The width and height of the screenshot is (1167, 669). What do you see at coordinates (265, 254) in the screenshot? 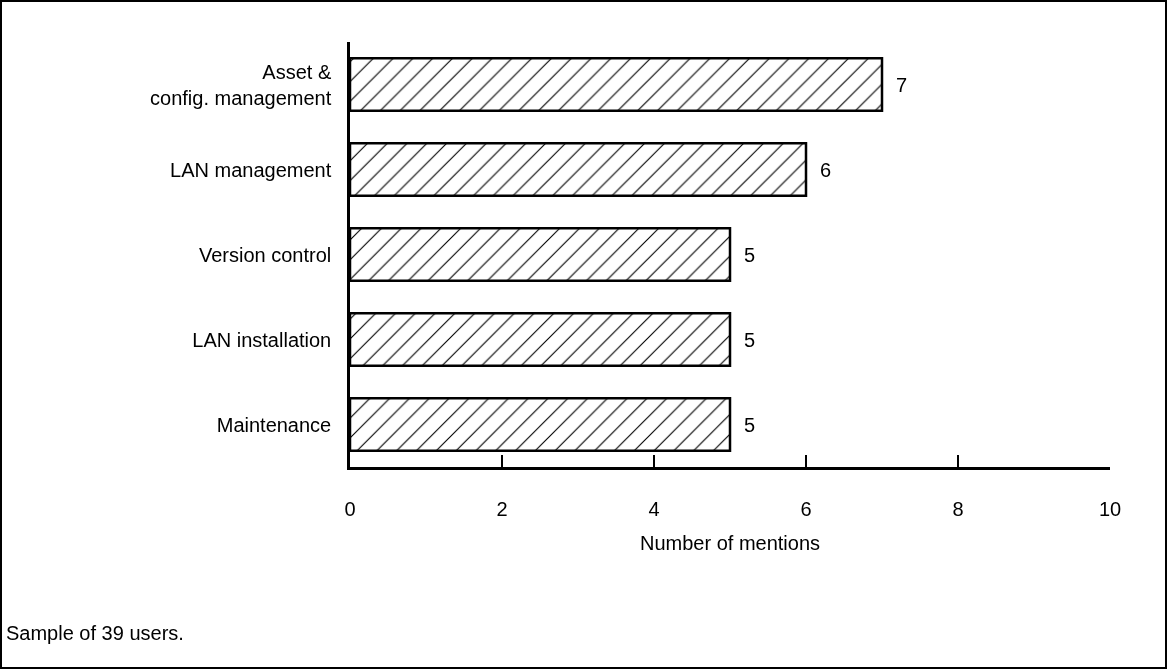
I see `y-tick-label: Version control` at bounding box center [265, 254].